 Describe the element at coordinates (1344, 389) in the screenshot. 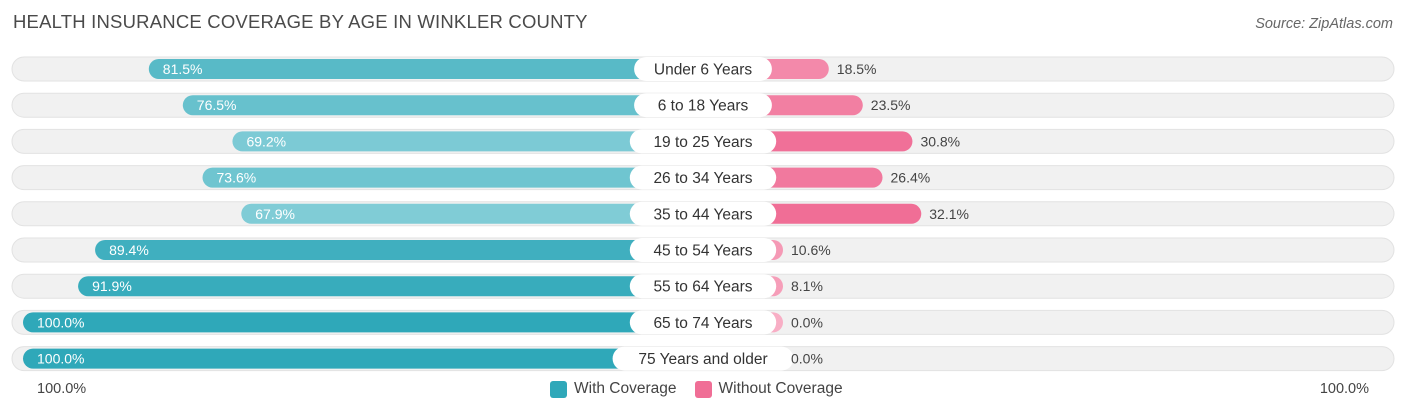

I see `axis-right-label: 100.0%` at that location.